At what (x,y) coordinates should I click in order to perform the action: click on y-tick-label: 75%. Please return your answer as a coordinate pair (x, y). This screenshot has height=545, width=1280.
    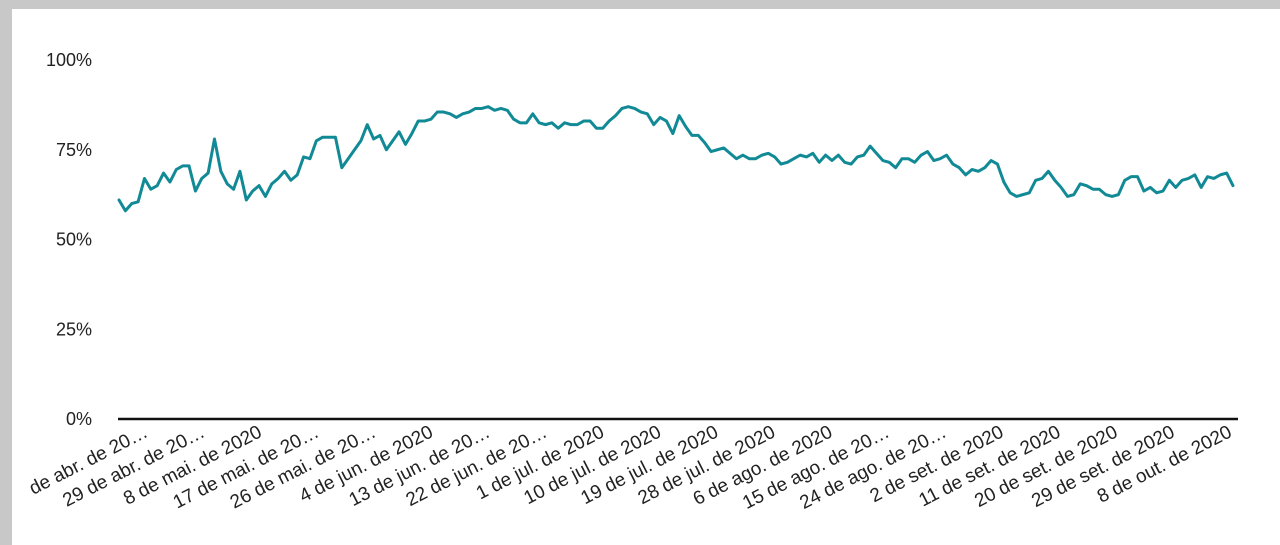
    Looking at the image, I should click on (74, 150).